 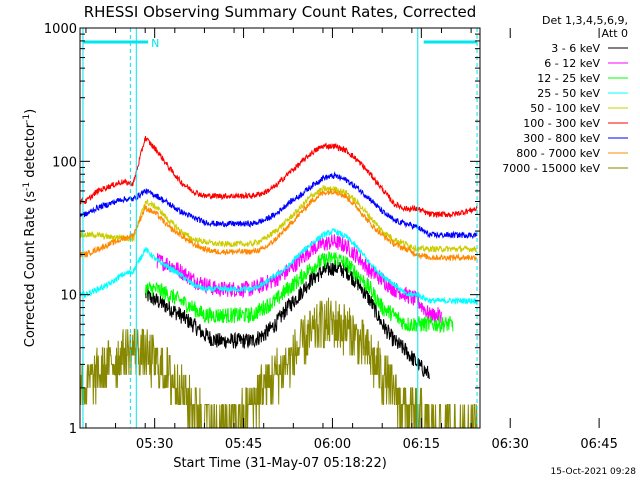 I want to click on legend-label: 25 - 50 keV, so click(x=568, y=93).